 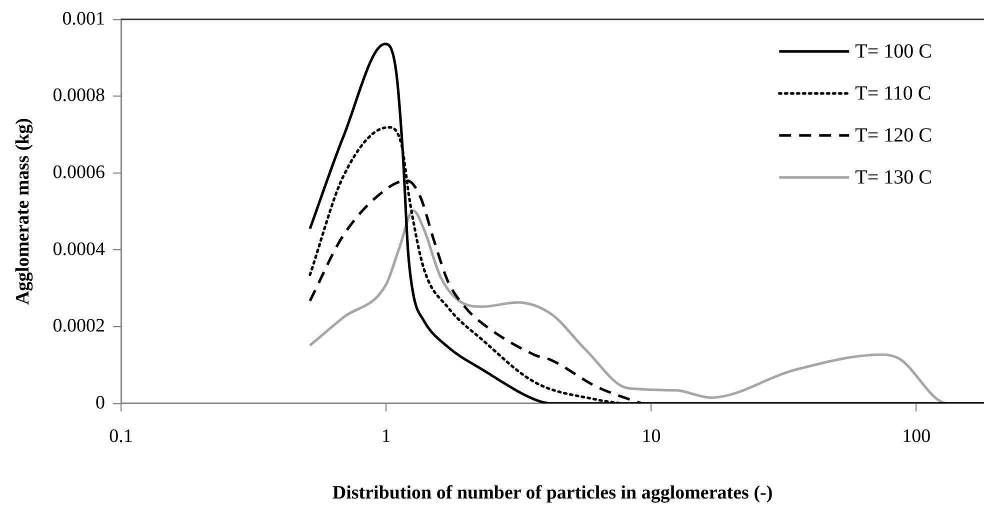 What do you see at coordinates (121, 436) in the screenshot?
I see `x-tick-label: 0.1` at bounding box center [121, 436].